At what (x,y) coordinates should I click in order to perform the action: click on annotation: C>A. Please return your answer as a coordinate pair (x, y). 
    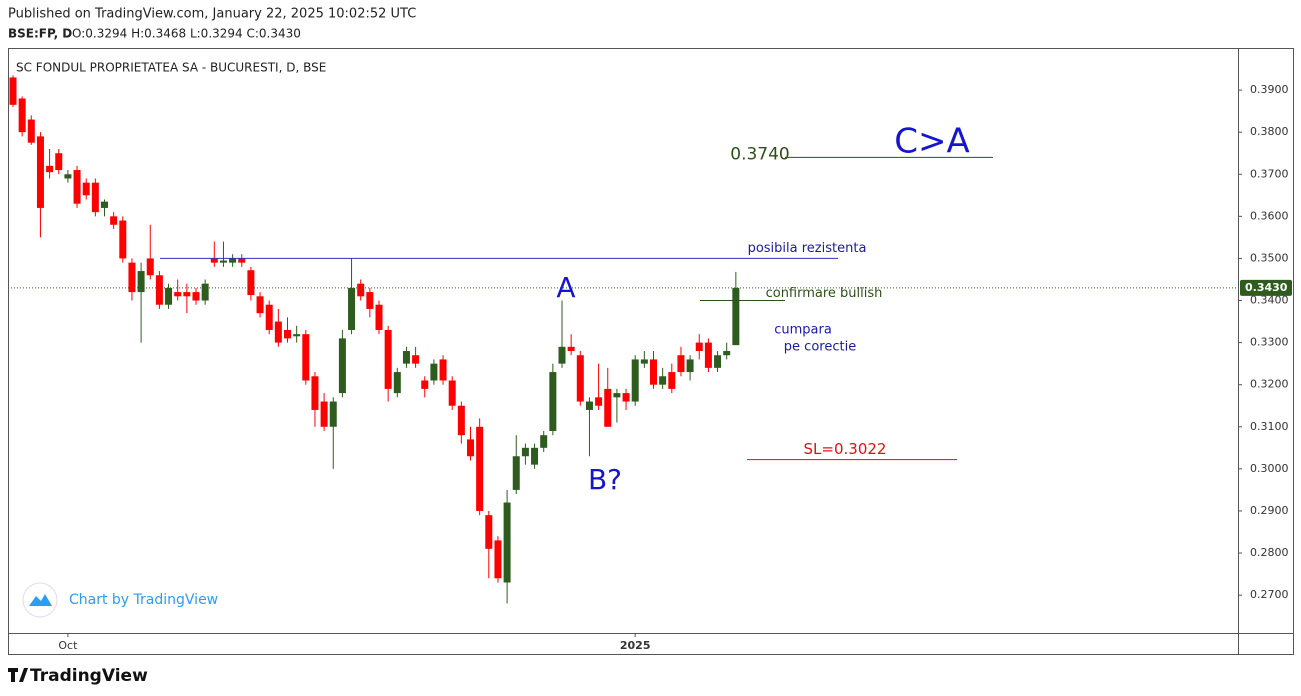
    Looking at the image, I should click on (932, 142).